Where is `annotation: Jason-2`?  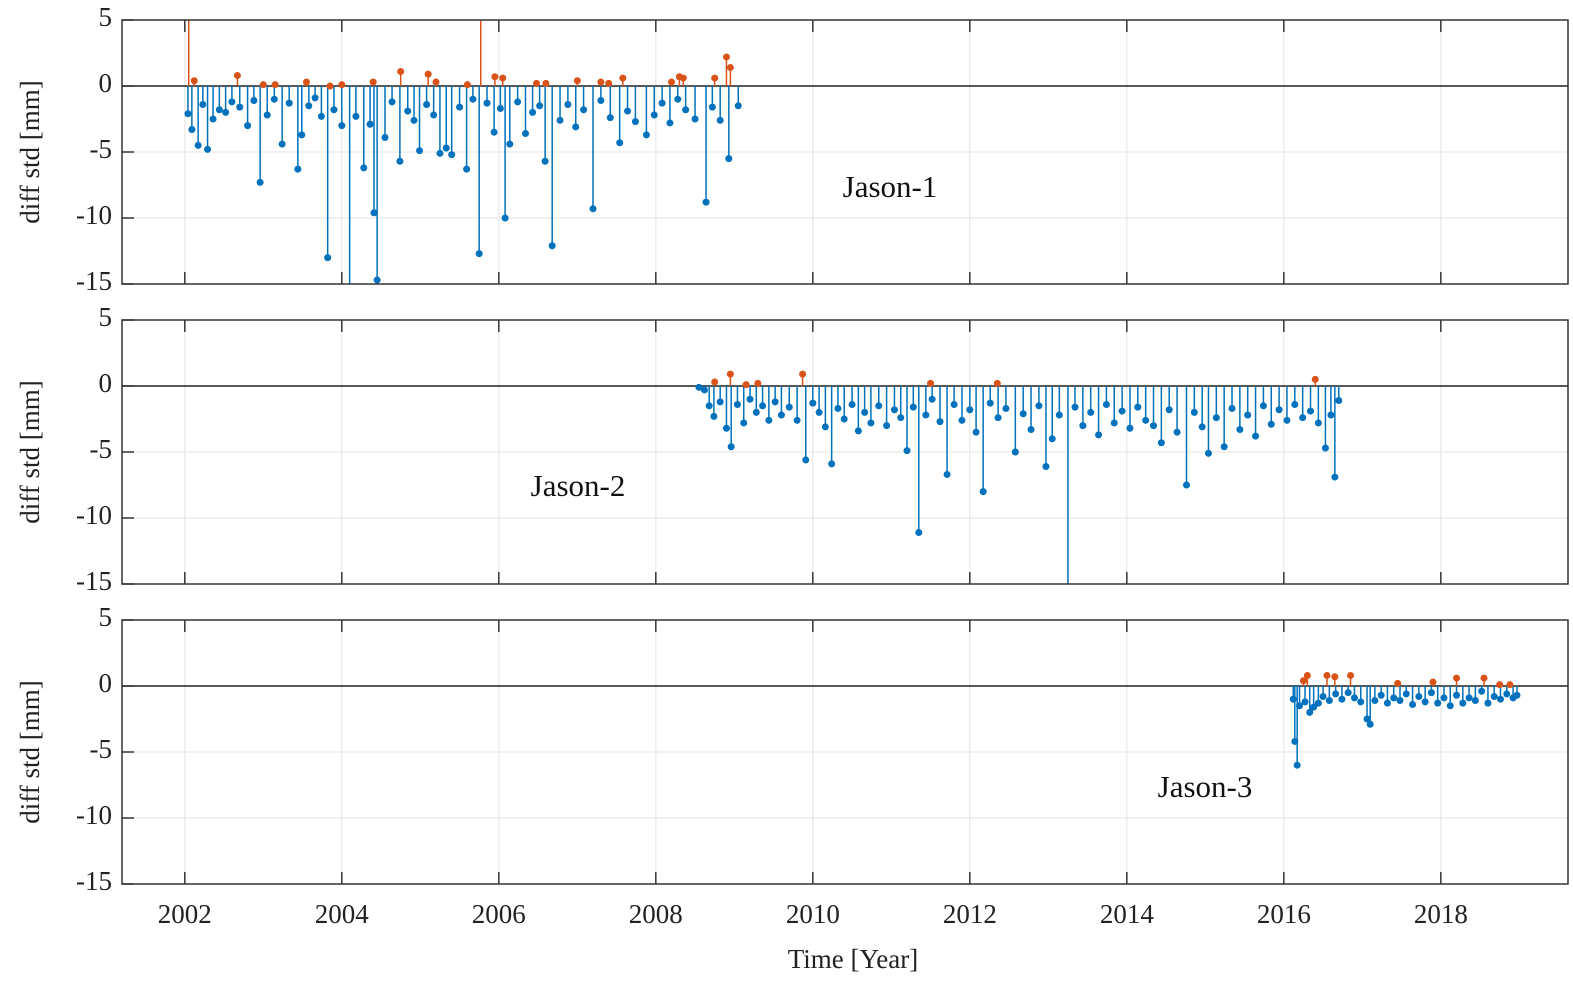
annotation: Jason-2 is located at coordinates (578, 485).